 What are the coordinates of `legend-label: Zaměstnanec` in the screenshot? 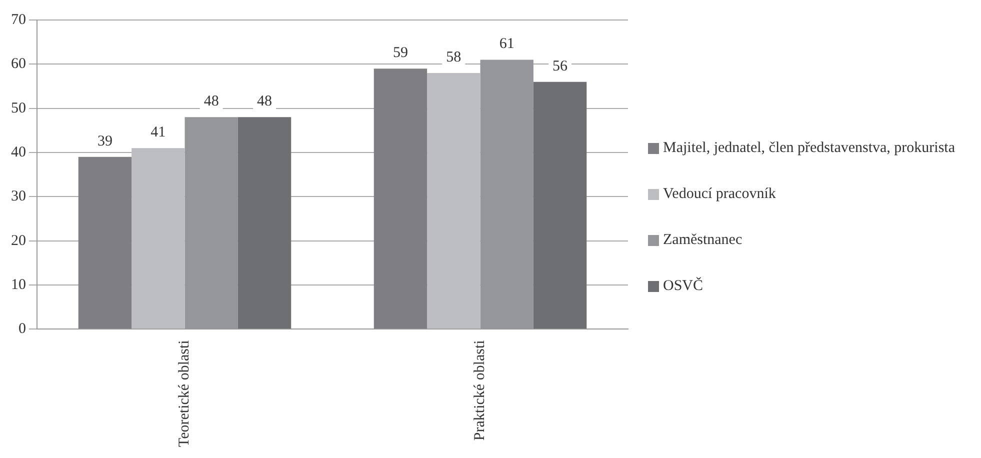 It's located at (702, 240).